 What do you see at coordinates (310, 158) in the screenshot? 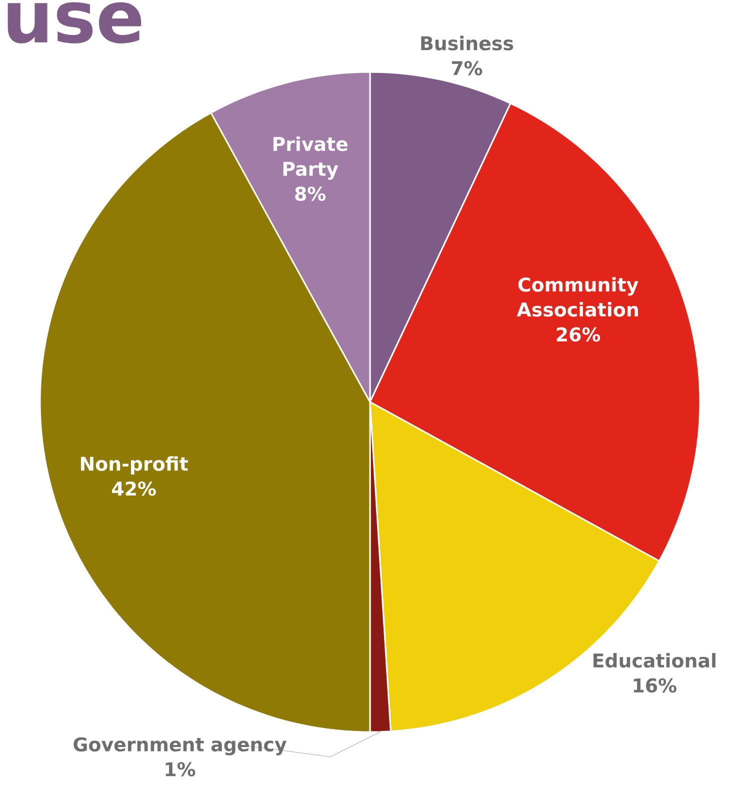
I see `slice-label: Private Party` at bounding box center [310, 158].